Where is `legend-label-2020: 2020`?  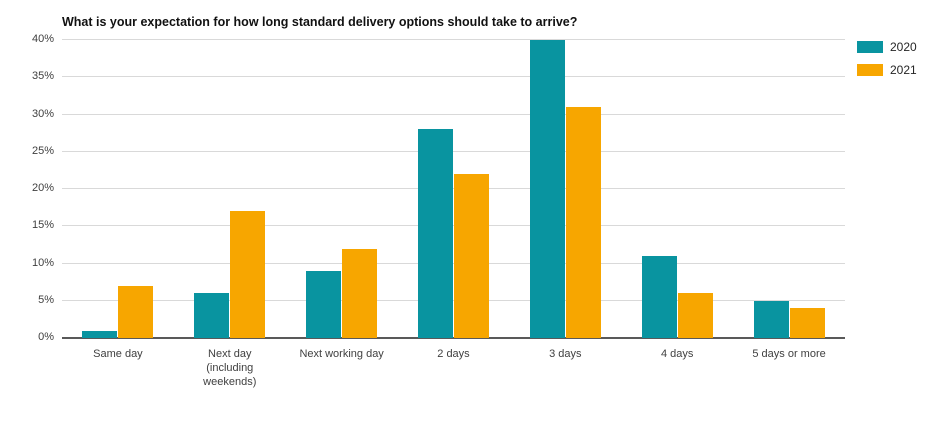 legend-label-2020: 2020 is located at coordinates (903, 47).